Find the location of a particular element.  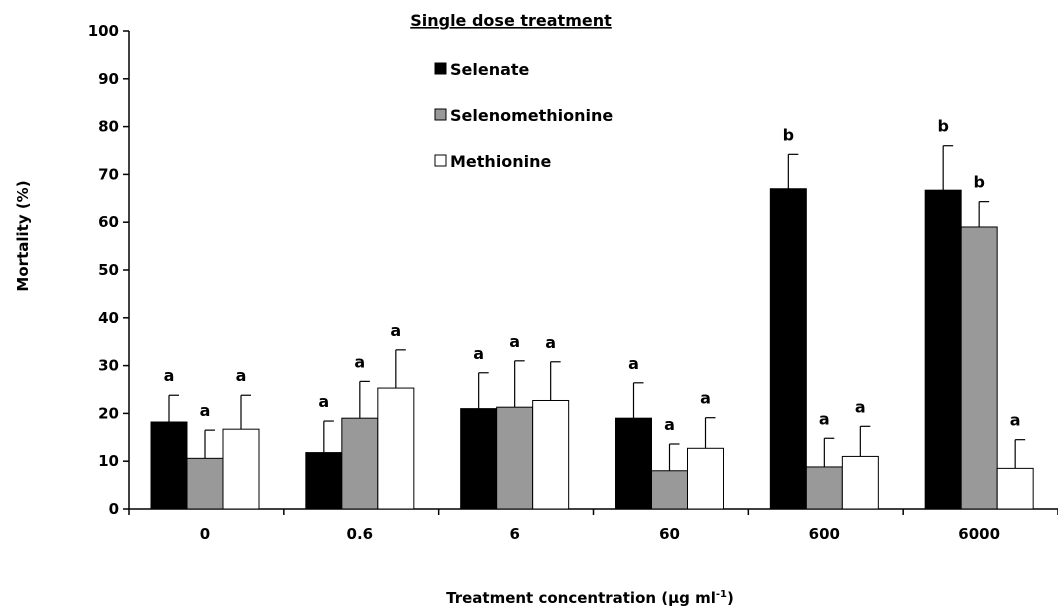

x-axis: 0 0.6 6 60 600 6000 is located at coordinates (593, 525).